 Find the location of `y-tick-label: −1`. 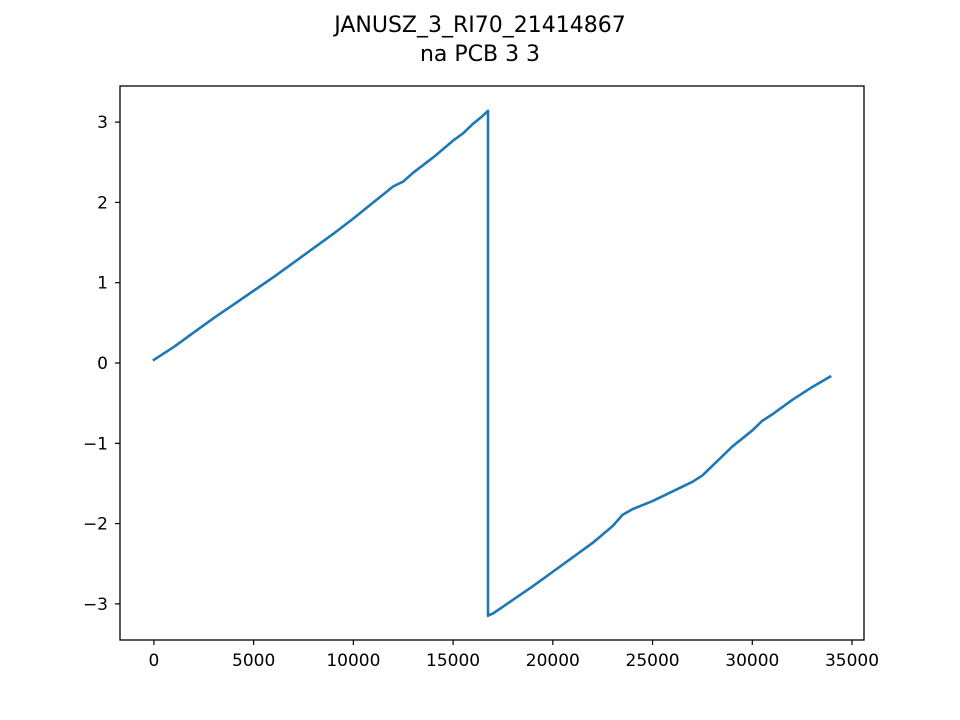

y-tick-label: −1 is located at coordinates (95, 444).